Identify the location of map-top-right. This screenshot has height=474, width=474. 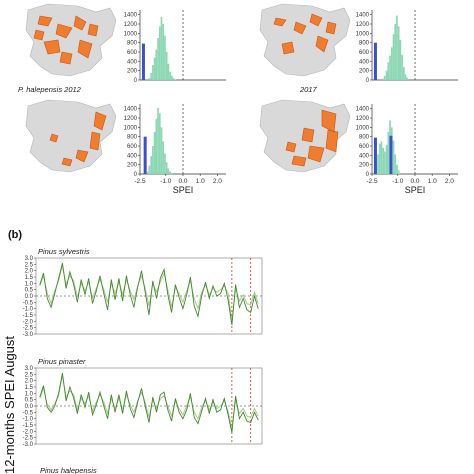
(305, 40).